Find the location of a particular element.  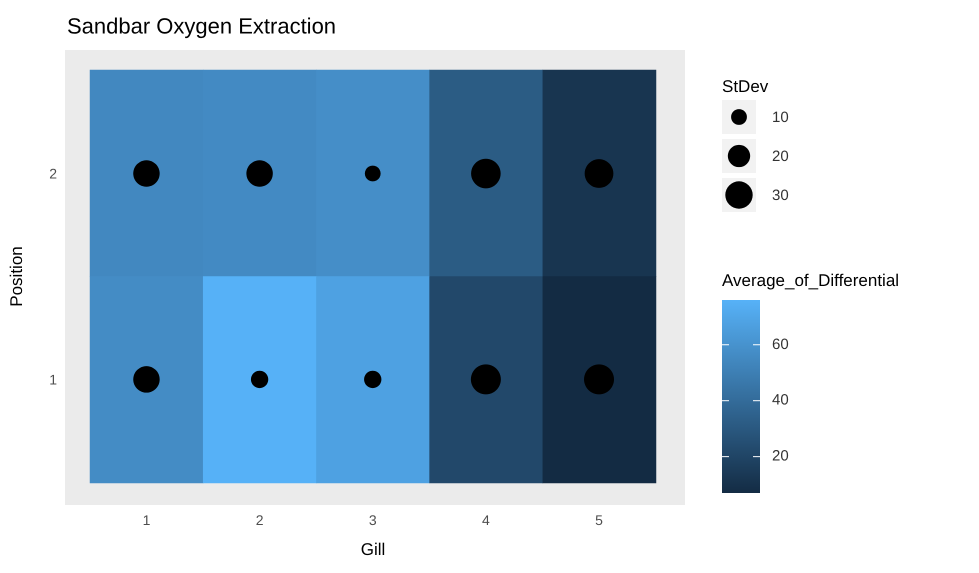

legend-label: 30 is located at coordinates (780, 195).